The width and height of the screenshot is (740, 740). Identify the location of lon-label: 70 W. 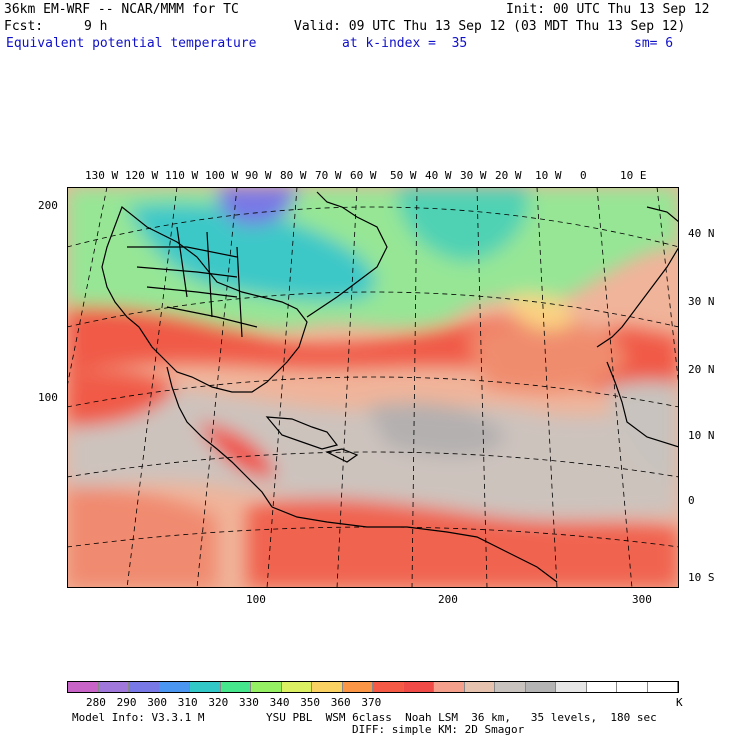
(328, 175).